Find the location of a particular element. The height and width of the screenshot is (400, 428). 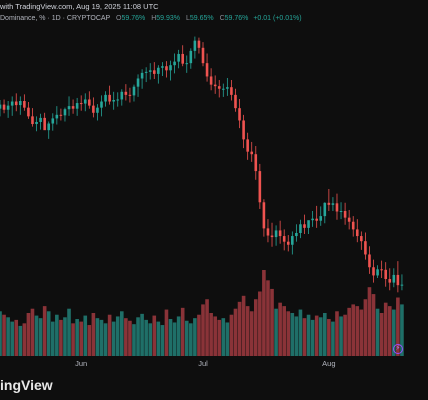

x-axis-tick-label: Jun is located at coordinates (81, 363).